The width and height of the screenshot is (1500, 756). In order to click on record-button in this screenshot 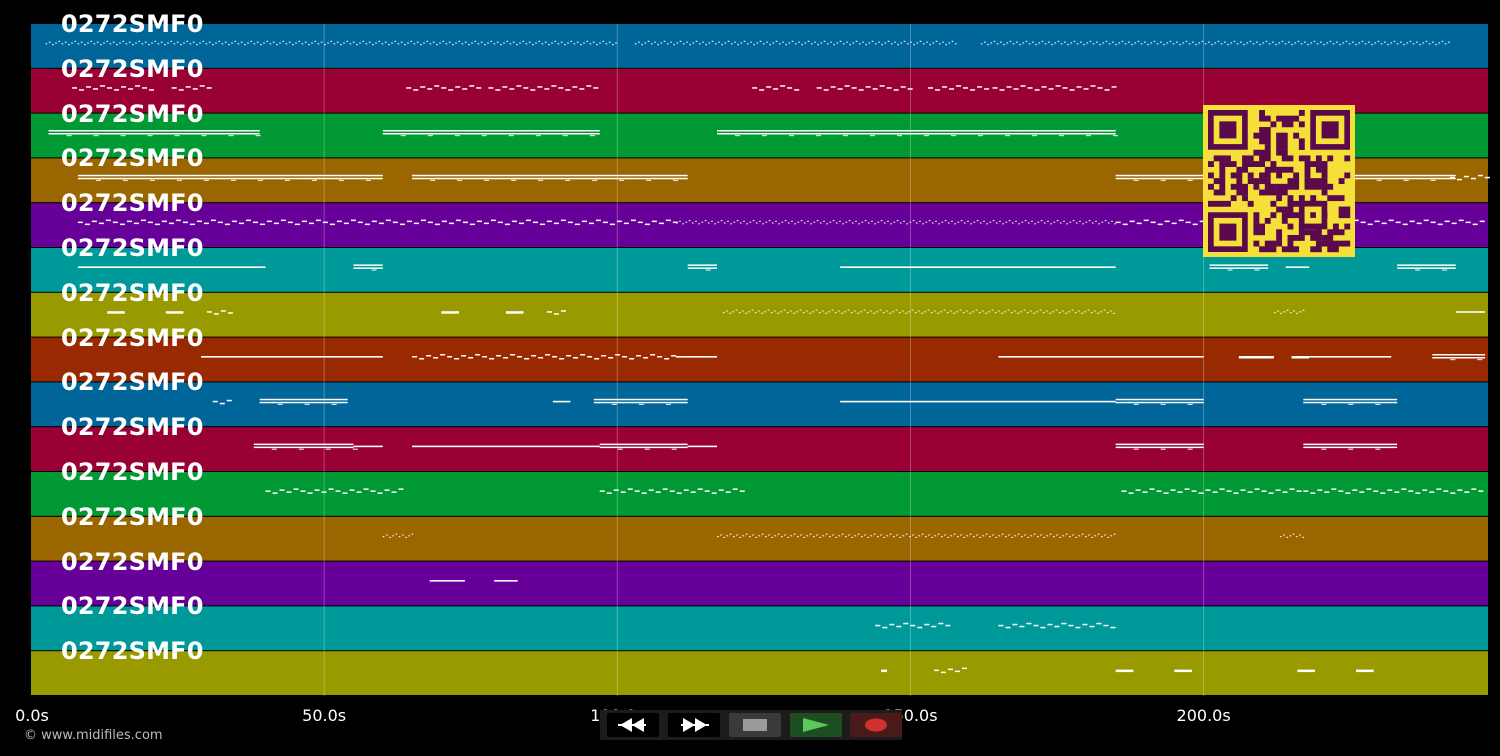, I will do `click(876, 725)`.